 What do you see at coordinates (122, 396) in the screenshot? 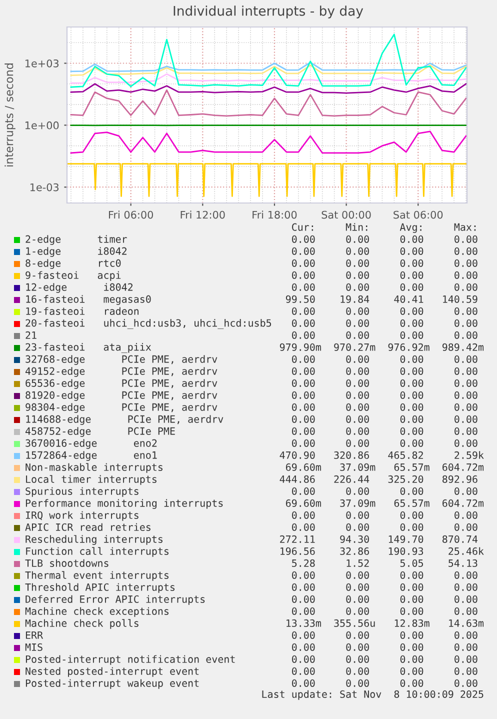
I see `legend-label: 81920-edge PCIe PME, aerdrv` at bounding box center [122, 396].